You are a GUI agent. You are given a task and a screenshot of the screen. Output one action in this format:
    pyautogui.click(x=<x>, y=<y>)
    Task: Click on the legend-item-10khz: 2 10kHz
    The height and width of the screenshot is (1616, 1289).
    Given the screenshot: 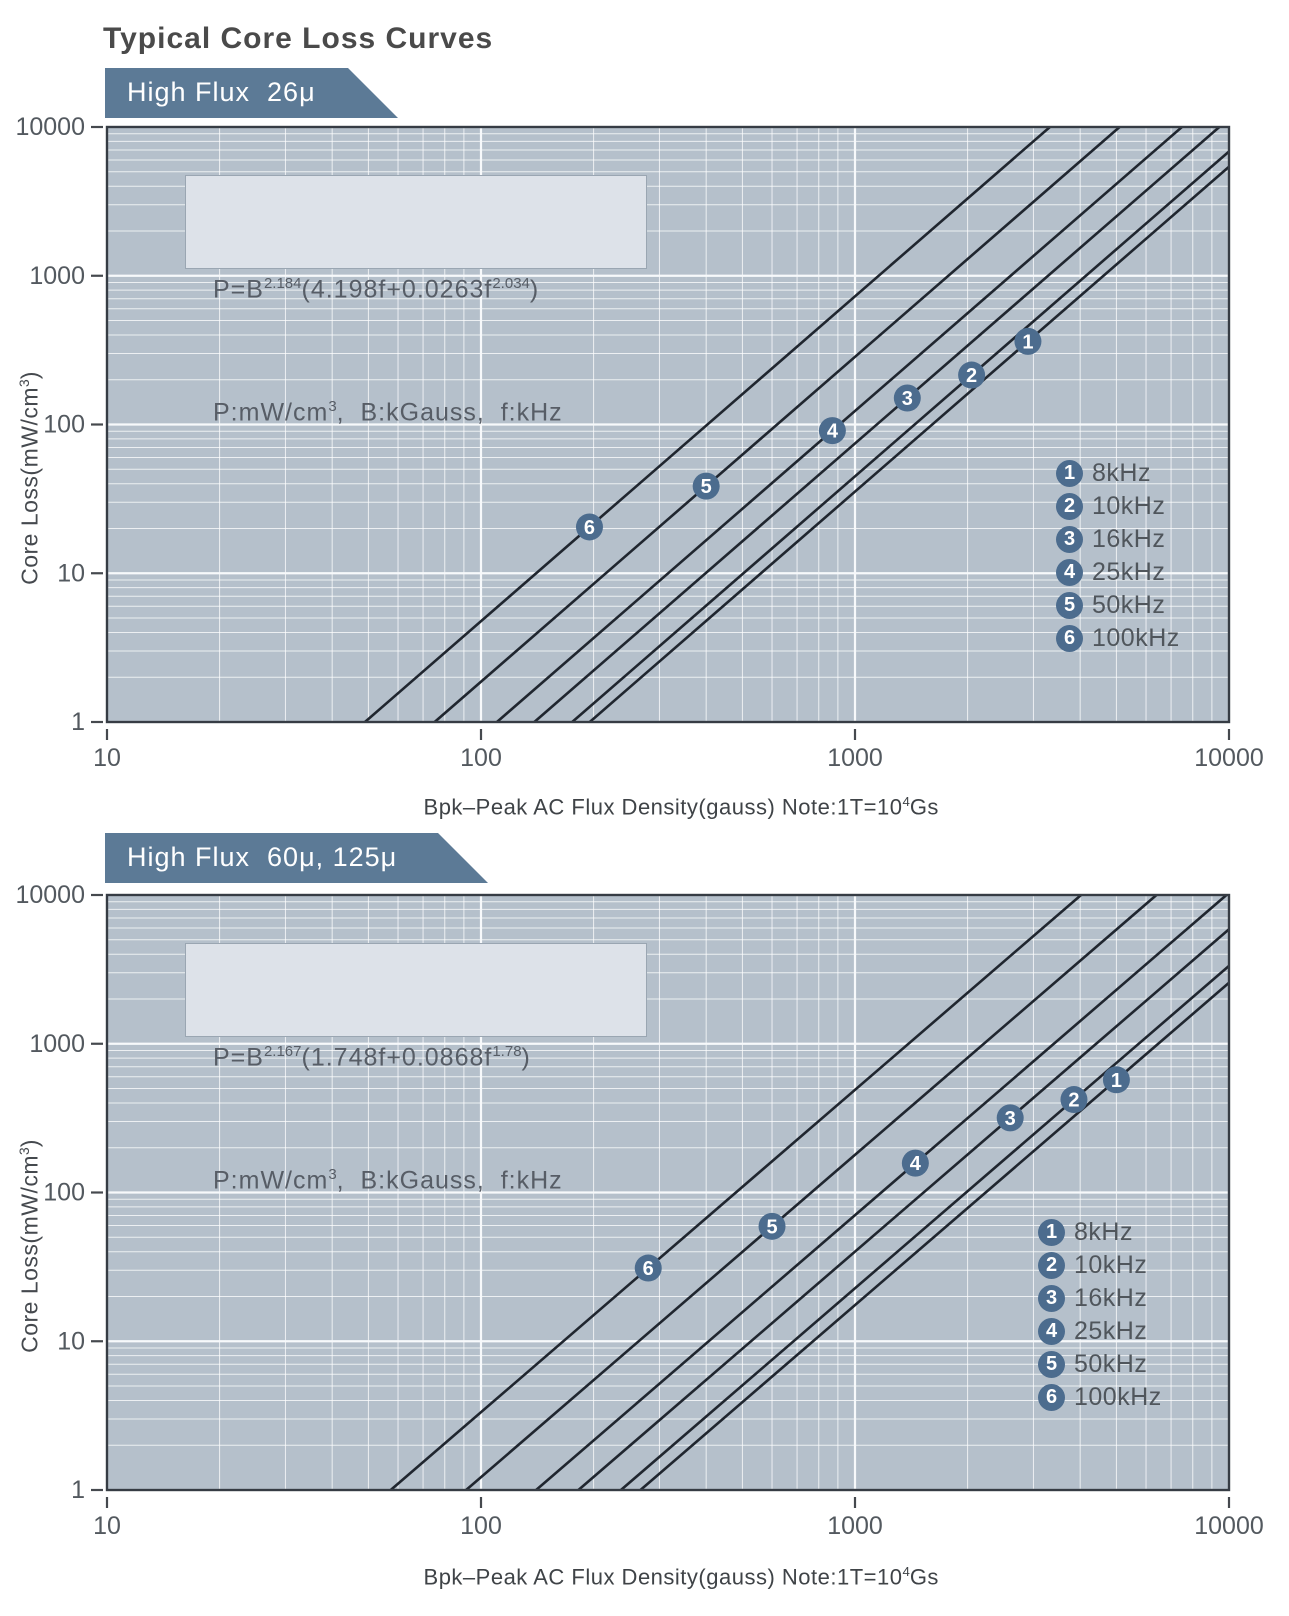 What is the action you would take?
    pyautogui.click(x=1118, y=506)
    